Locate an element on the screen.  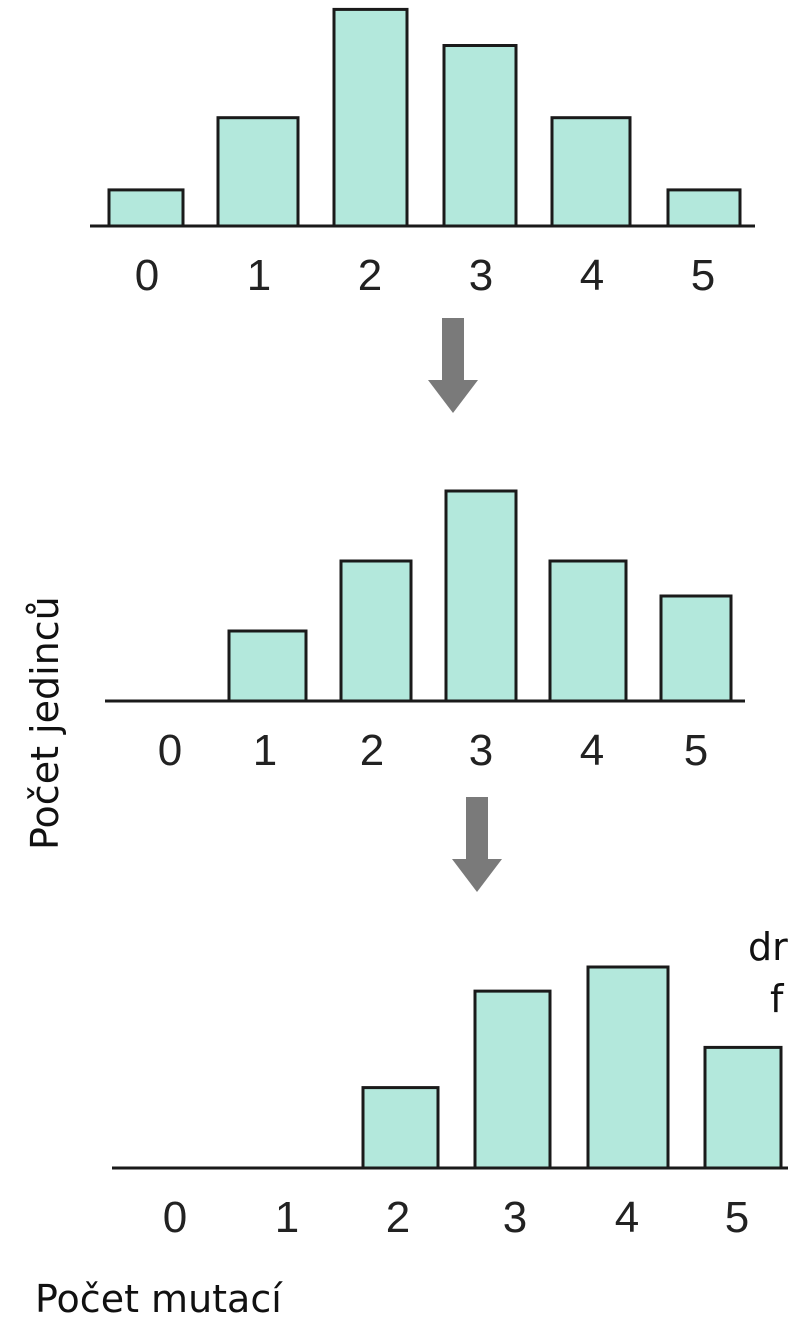
side-note-line-1: dr is located at coordinates (768, 947).